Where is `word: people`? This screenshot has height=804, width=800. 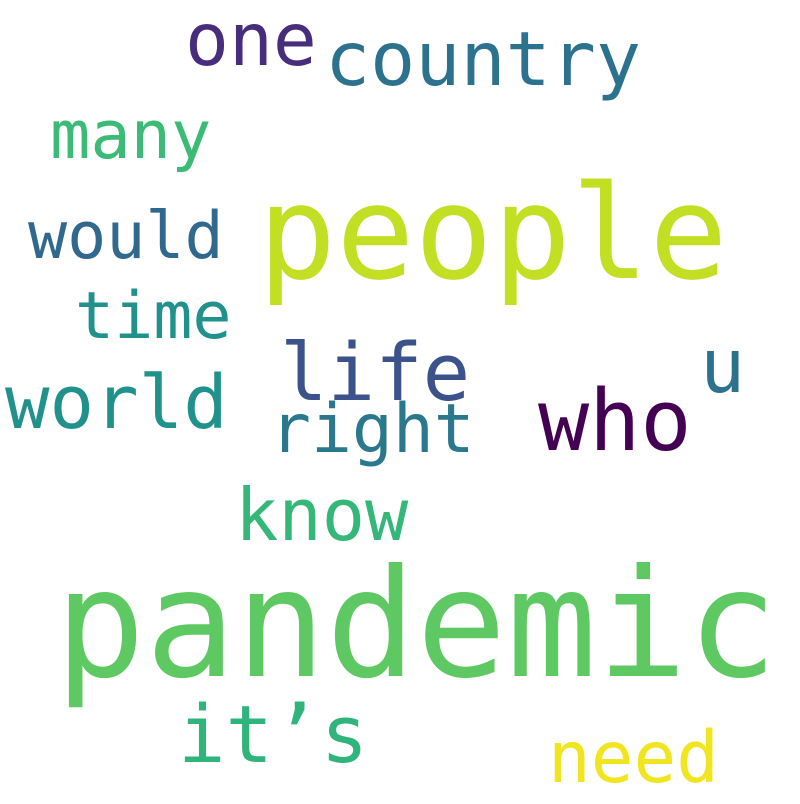 word: people is located at coordinates (493, 233).